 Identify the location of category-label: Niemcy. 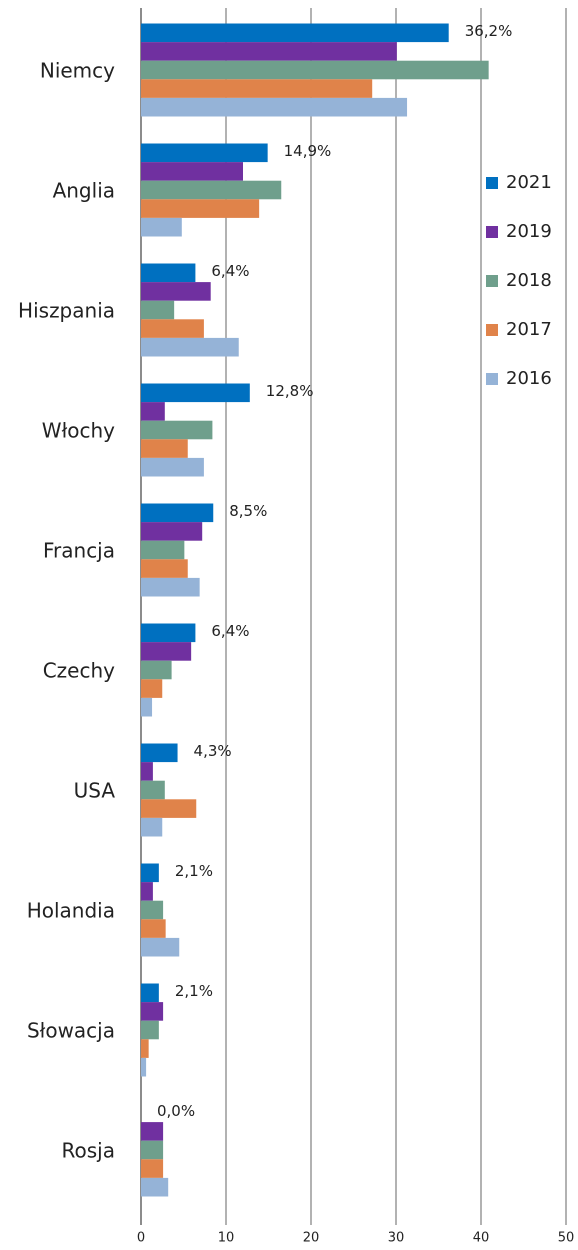
(77, 71).